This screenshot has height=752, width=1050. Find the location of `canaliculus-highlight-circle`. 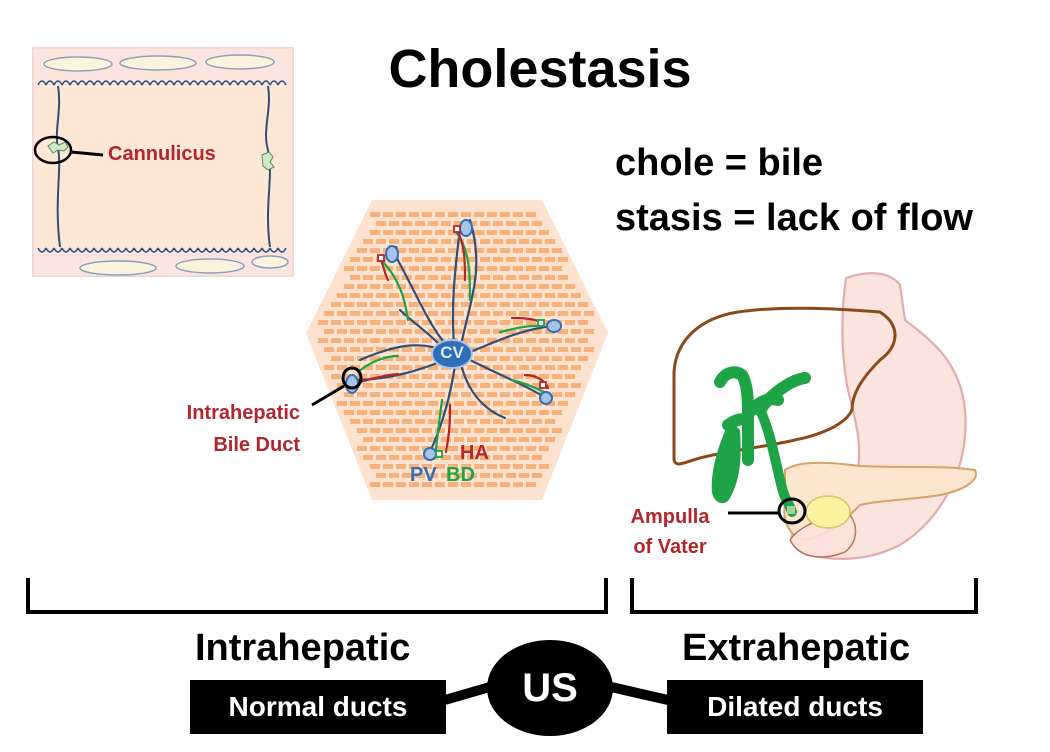

canaliculus-highlight-circle is located at coordinates (53, 150).